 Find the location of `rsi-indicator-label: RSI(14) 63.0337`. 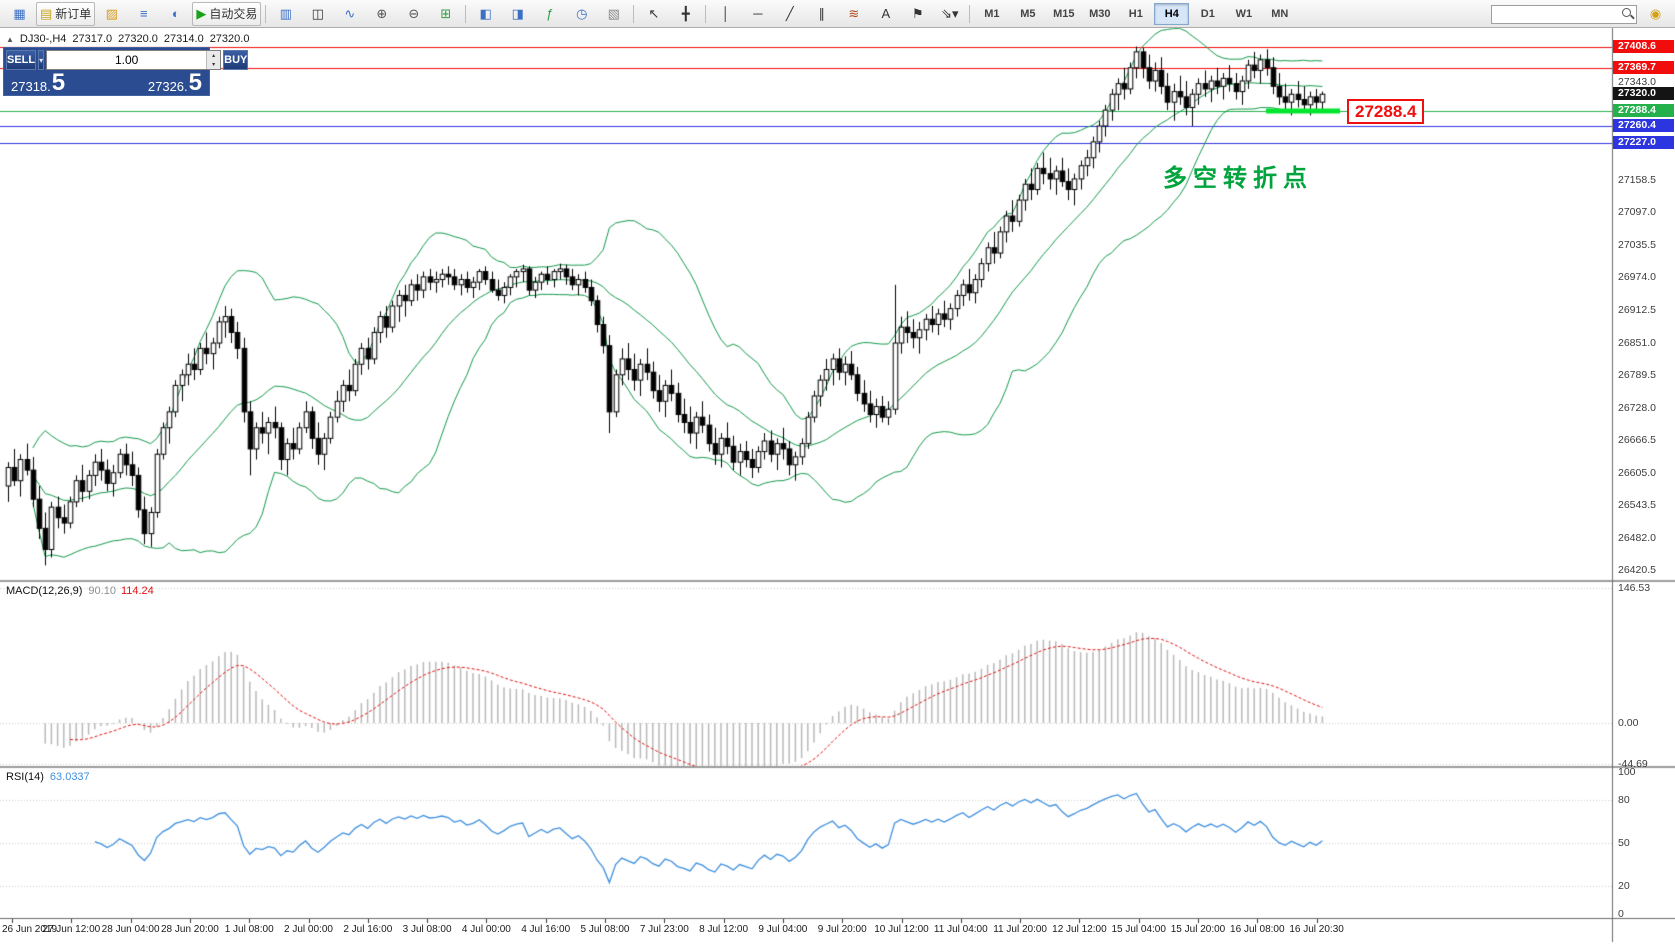

rsi-indicator-label: RSI(14) 63.0337 is located at coordinates (48, 777).